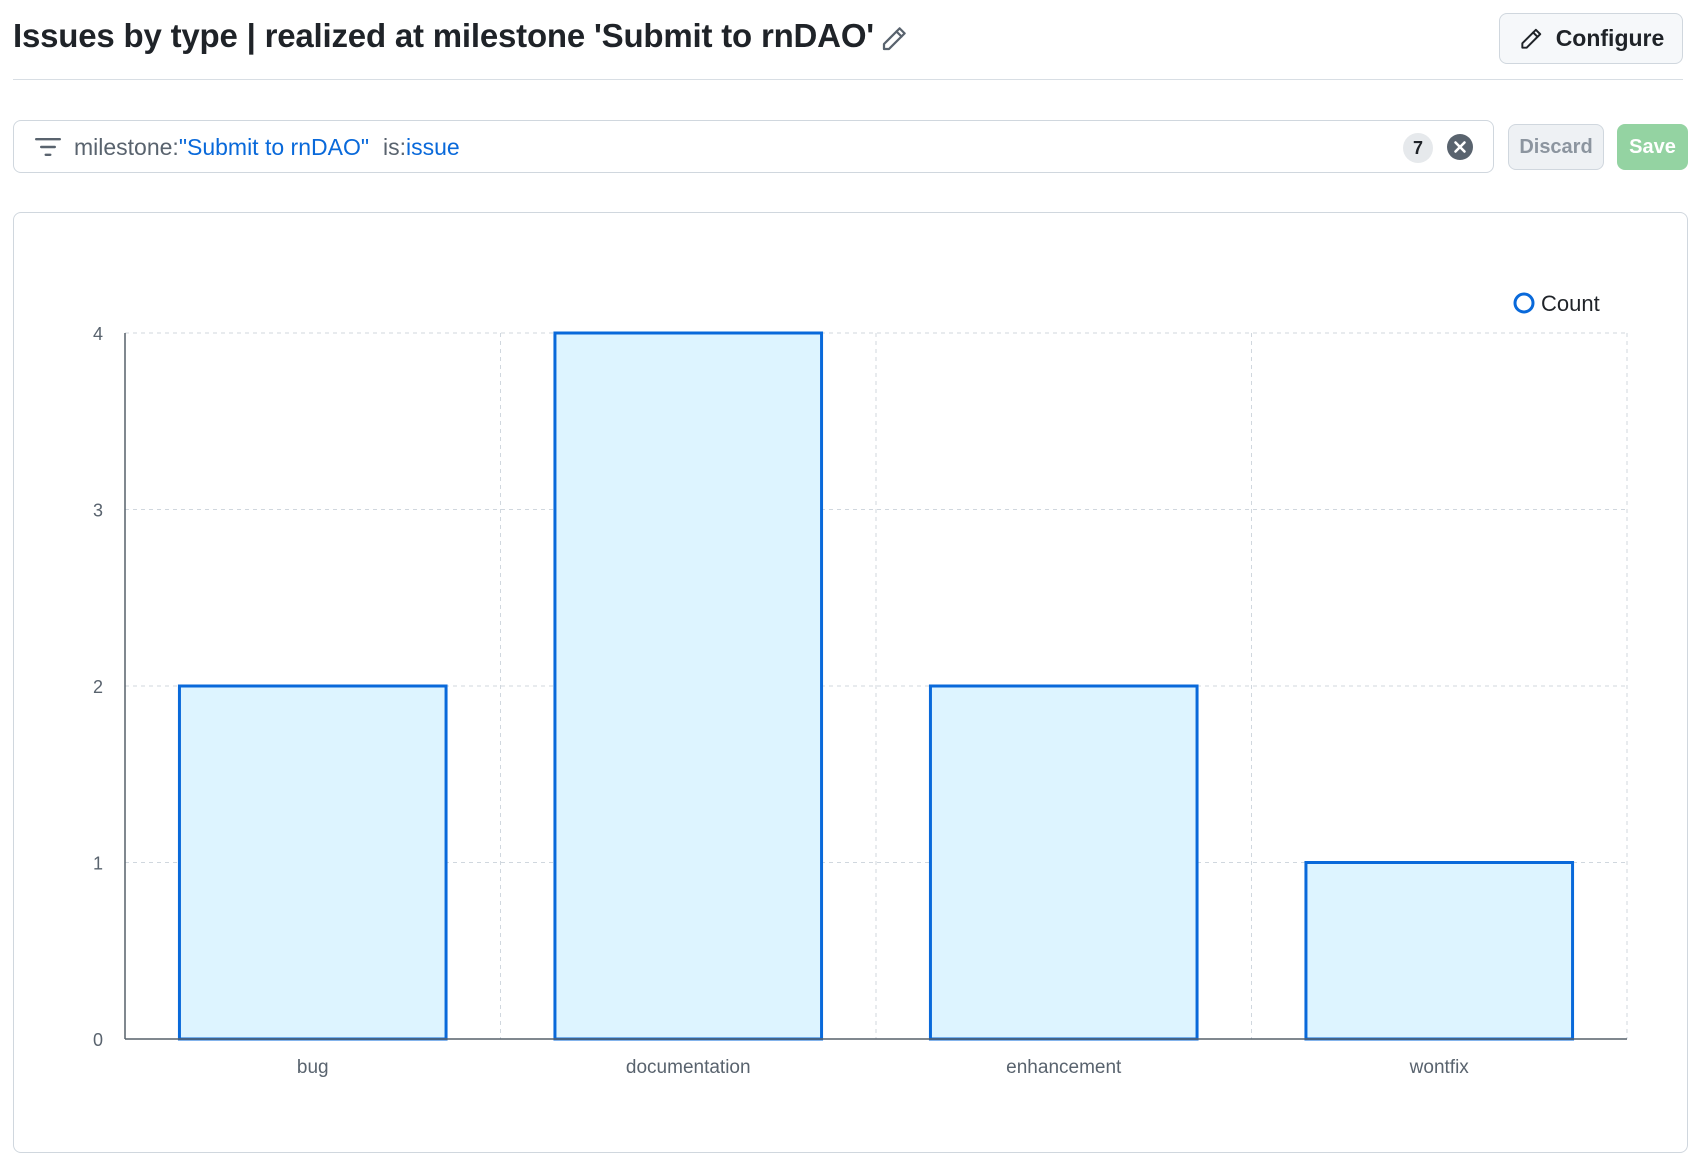 This screenshot has width=1695, height=1162. Describe the element at coordinates (98, 334) in the screenshot. I see `y-tick-label: 4` at that location.